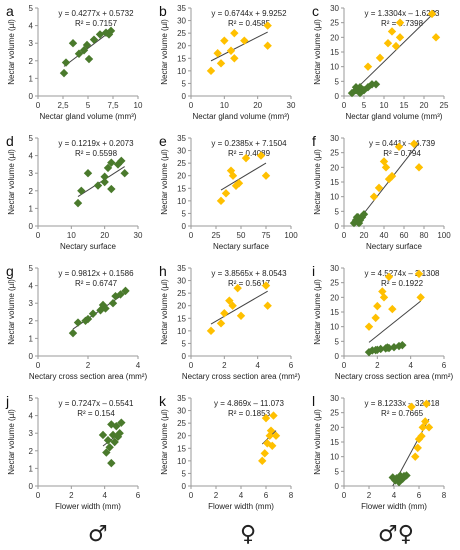 The width and height of the screenshot is (460, 550). Describe the element at coordinates (402, 143) in the screenshot. I see `regression-equation: y = 0.441x – 4.739` at that location.